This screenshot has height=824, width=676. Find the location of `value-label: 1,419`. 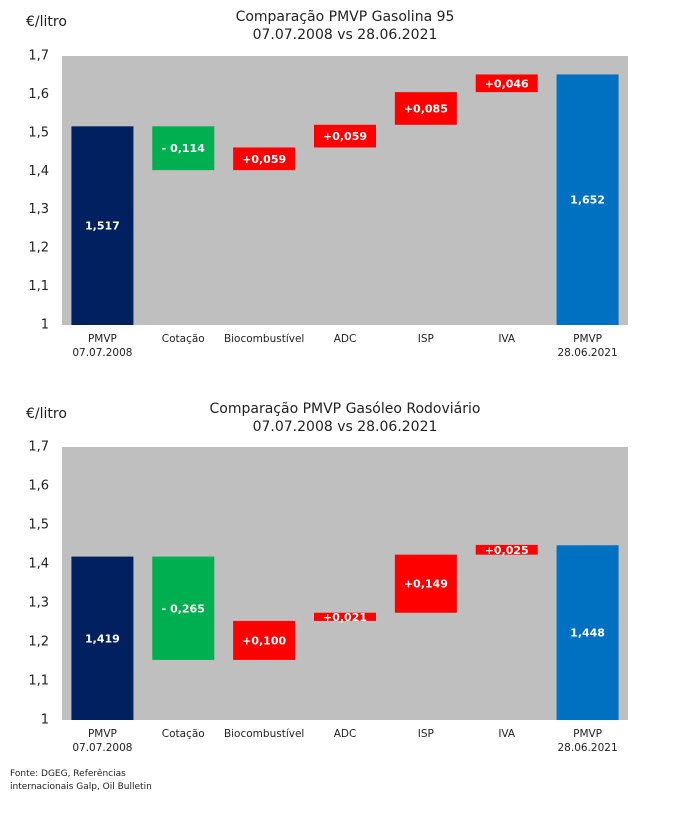

value-label: 1,419 is located at coordinates (102, 638).